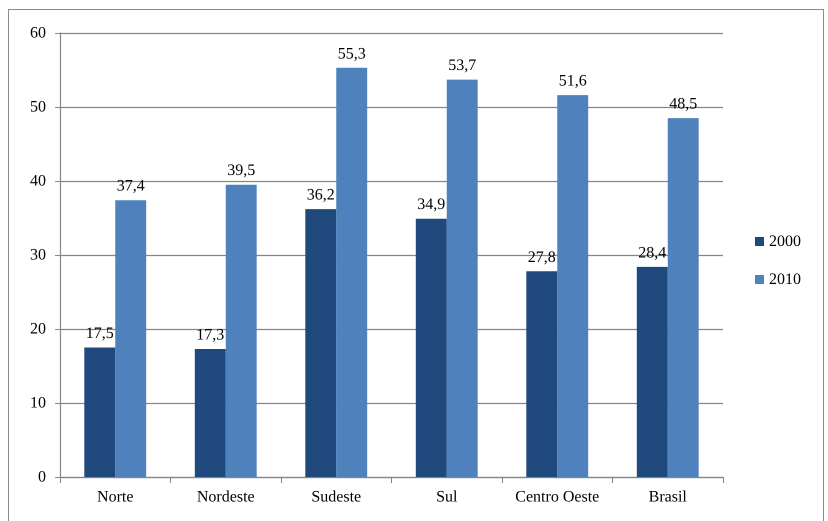  I want to click on y-tick-label: 10, so click(38, 403).